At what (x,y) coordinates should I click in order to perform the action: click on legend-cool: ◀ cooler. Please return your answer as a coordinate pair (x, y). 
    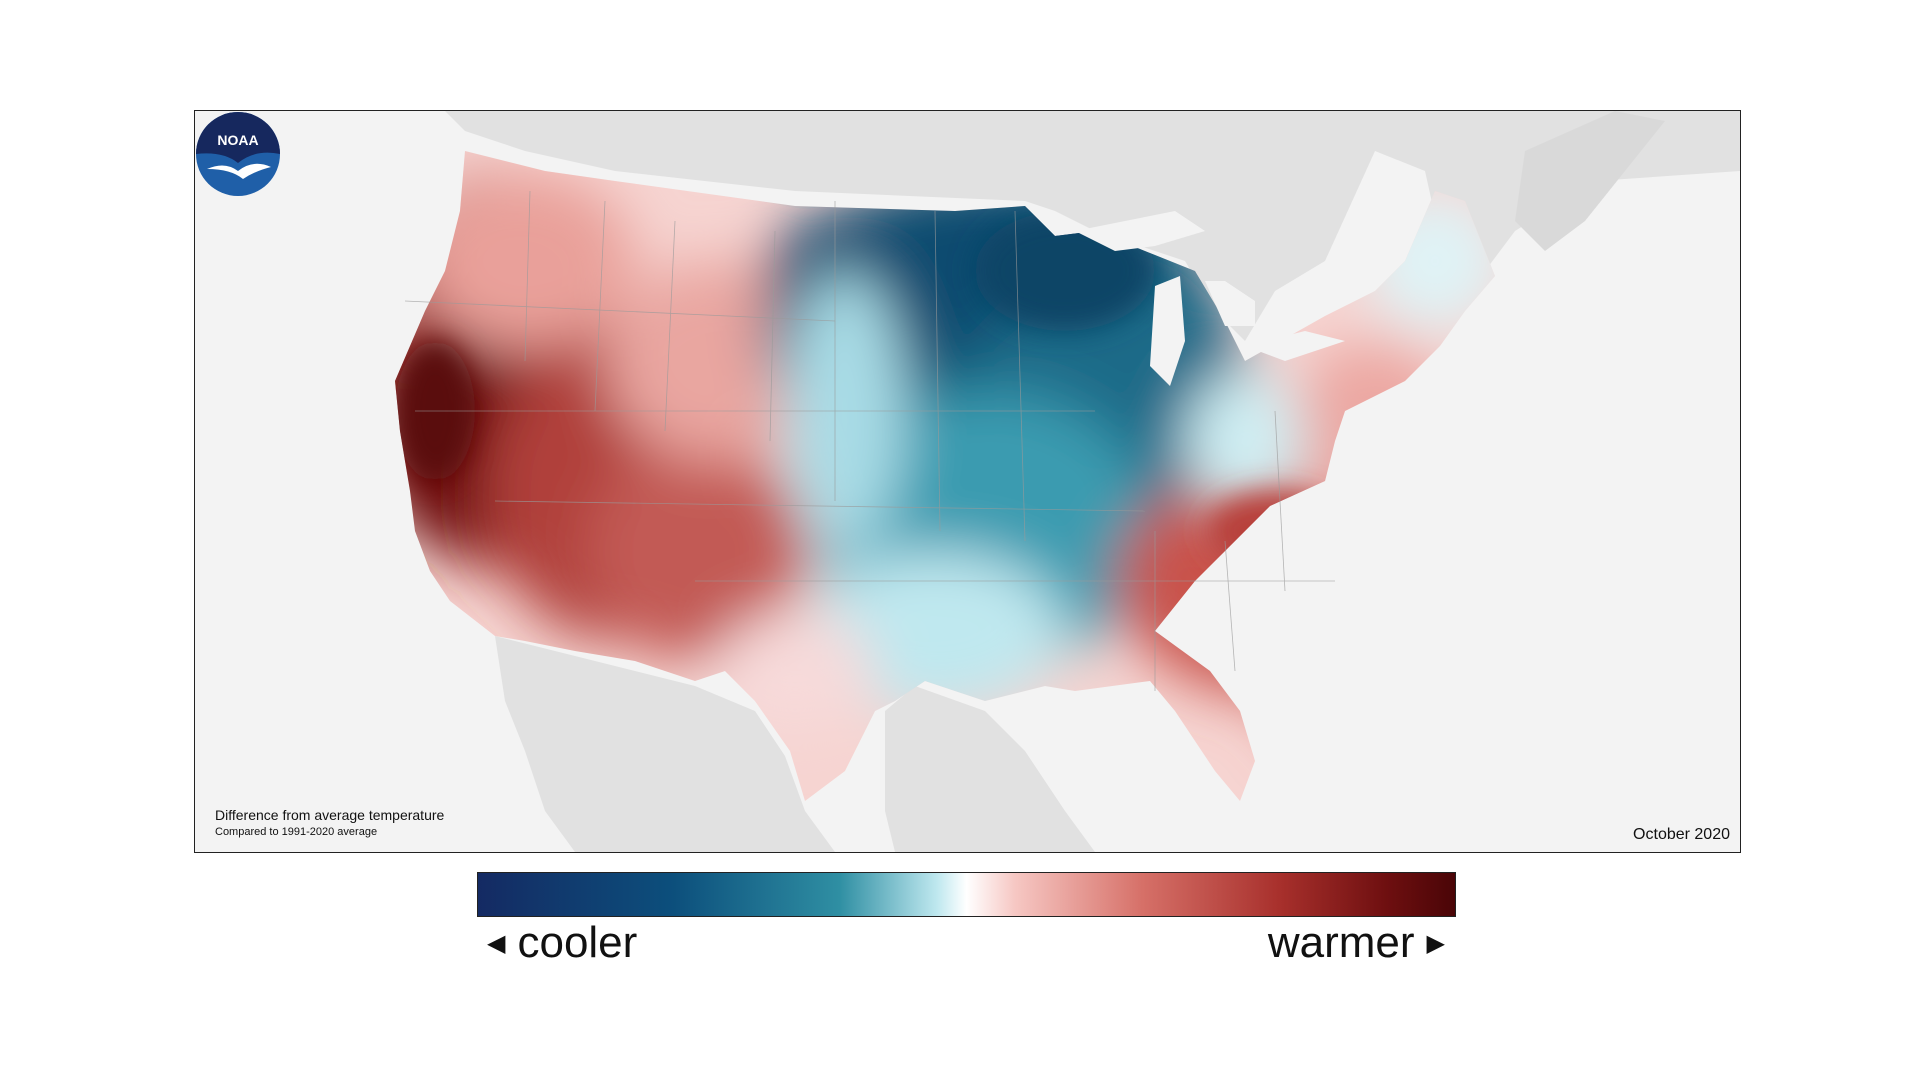
    Looking at the image, I should click on (562, 943).